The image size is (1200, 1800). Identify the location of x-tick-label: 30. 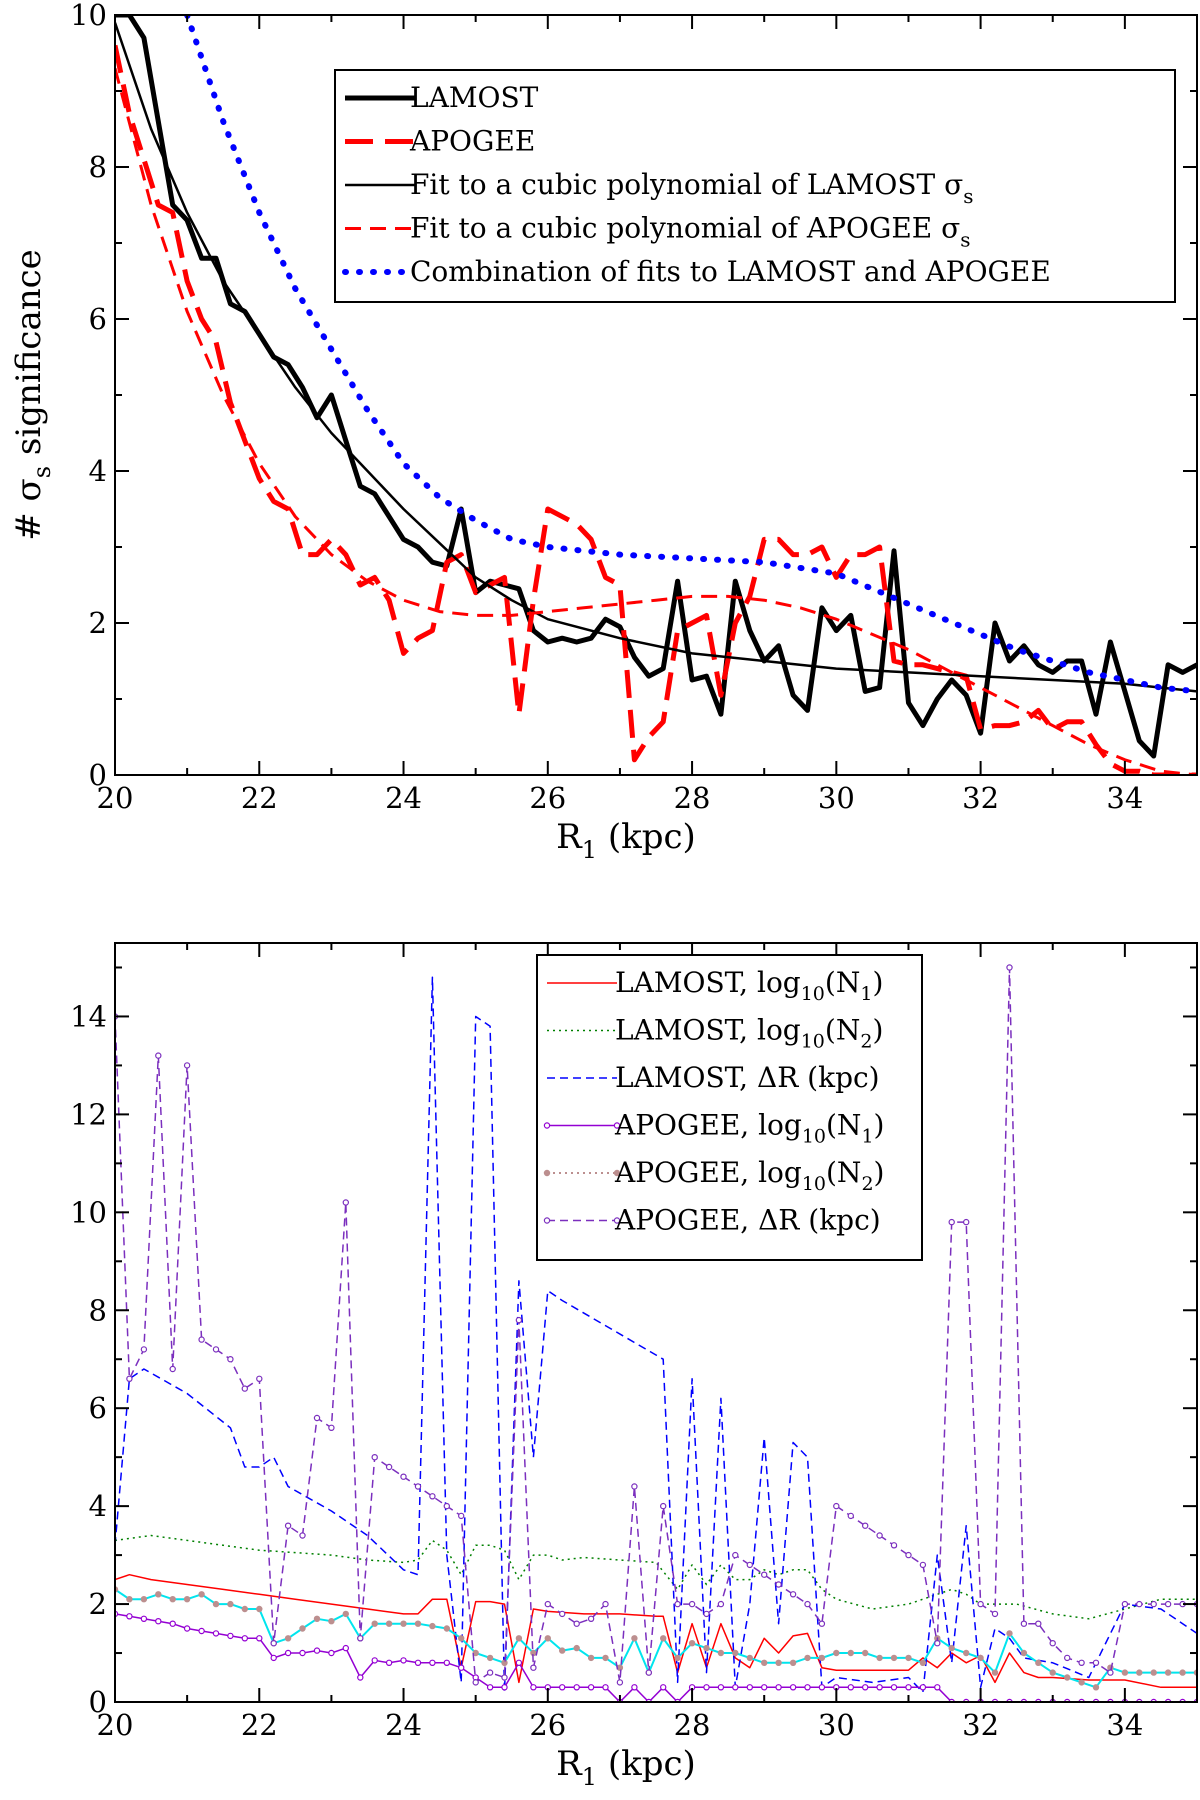
(836, 1725).